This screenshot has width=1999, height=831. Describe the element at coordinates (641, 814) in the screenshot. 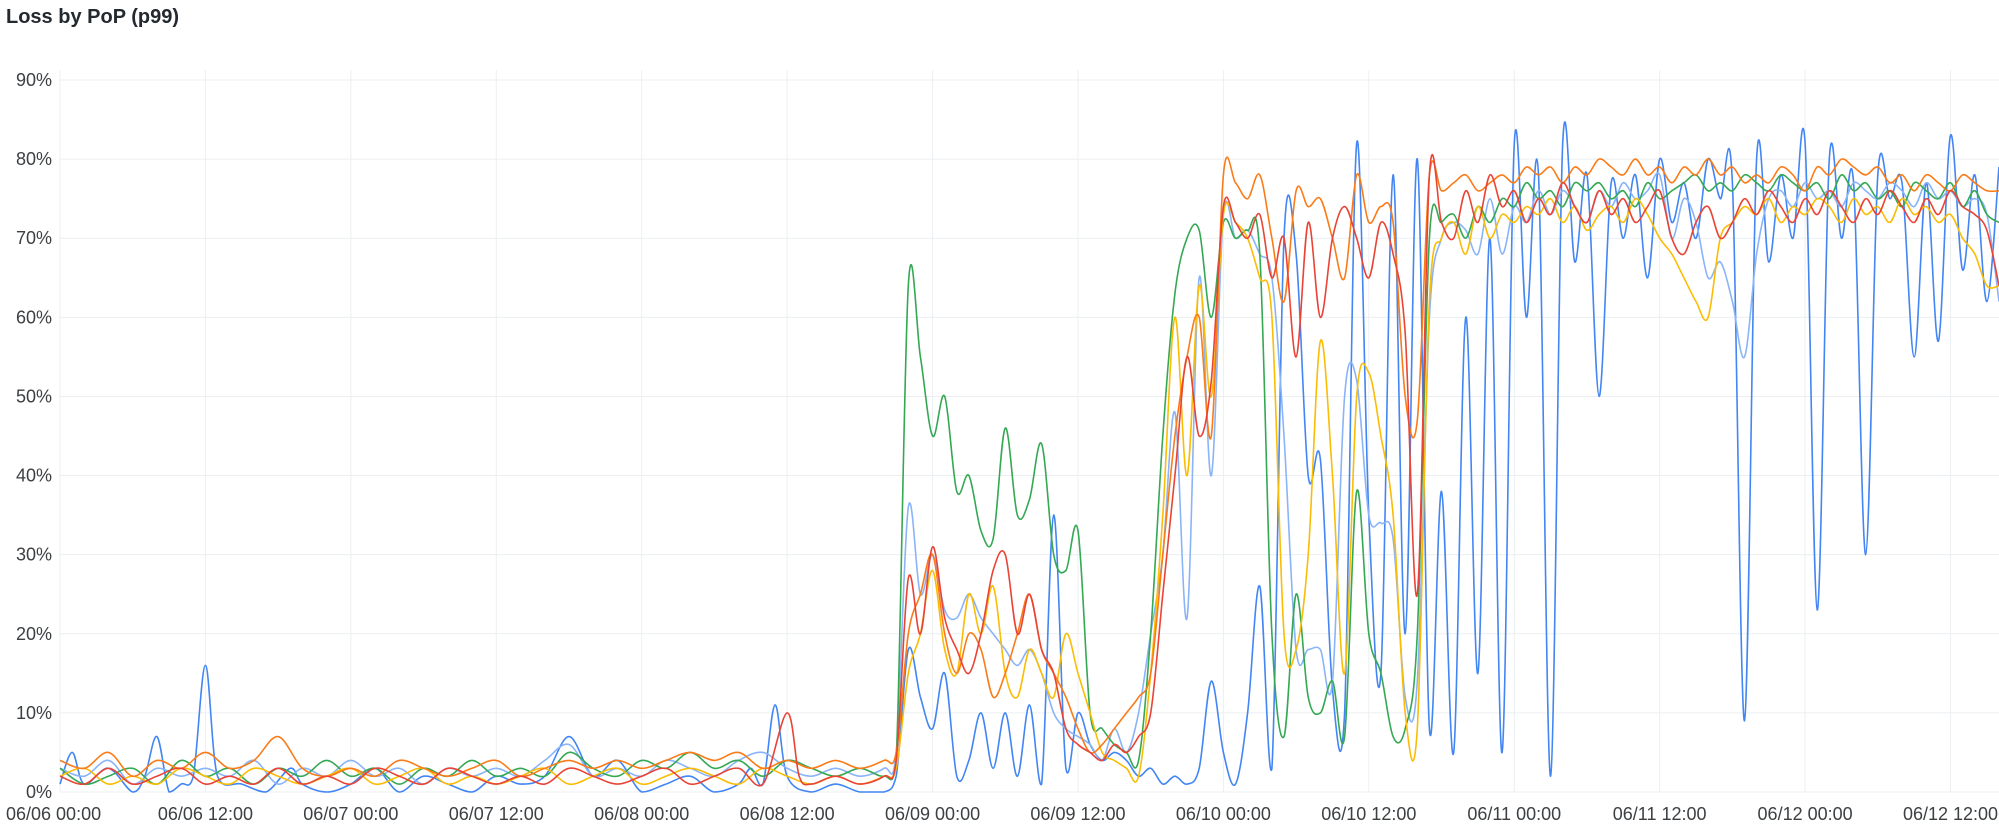

I see `x-tick-label: 06/08 00:00` at that location.